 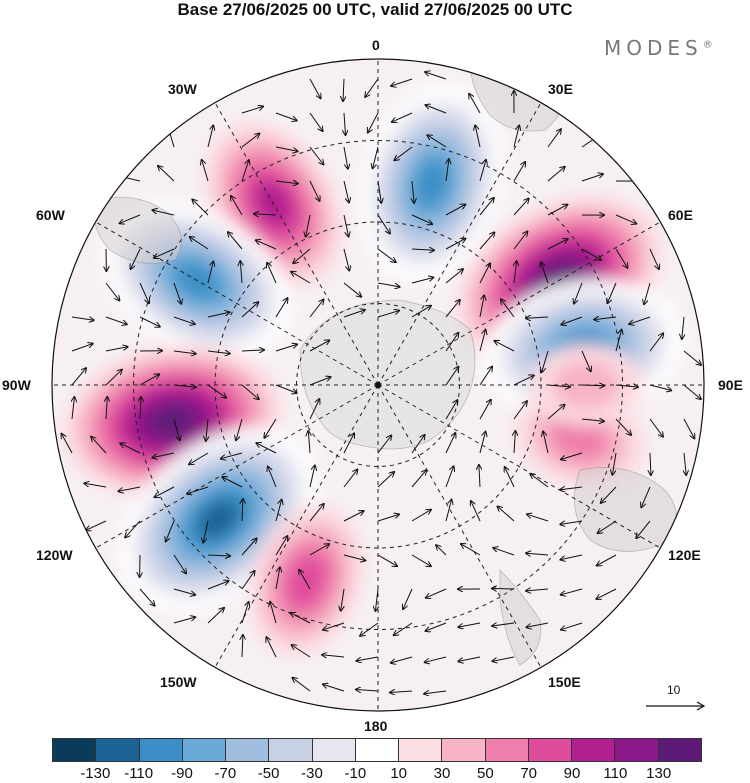 What do you see at coordinates (485, 773) in the screenshot?
I see `color-scale-tick-label: 50` at bounding box center [485, 773].